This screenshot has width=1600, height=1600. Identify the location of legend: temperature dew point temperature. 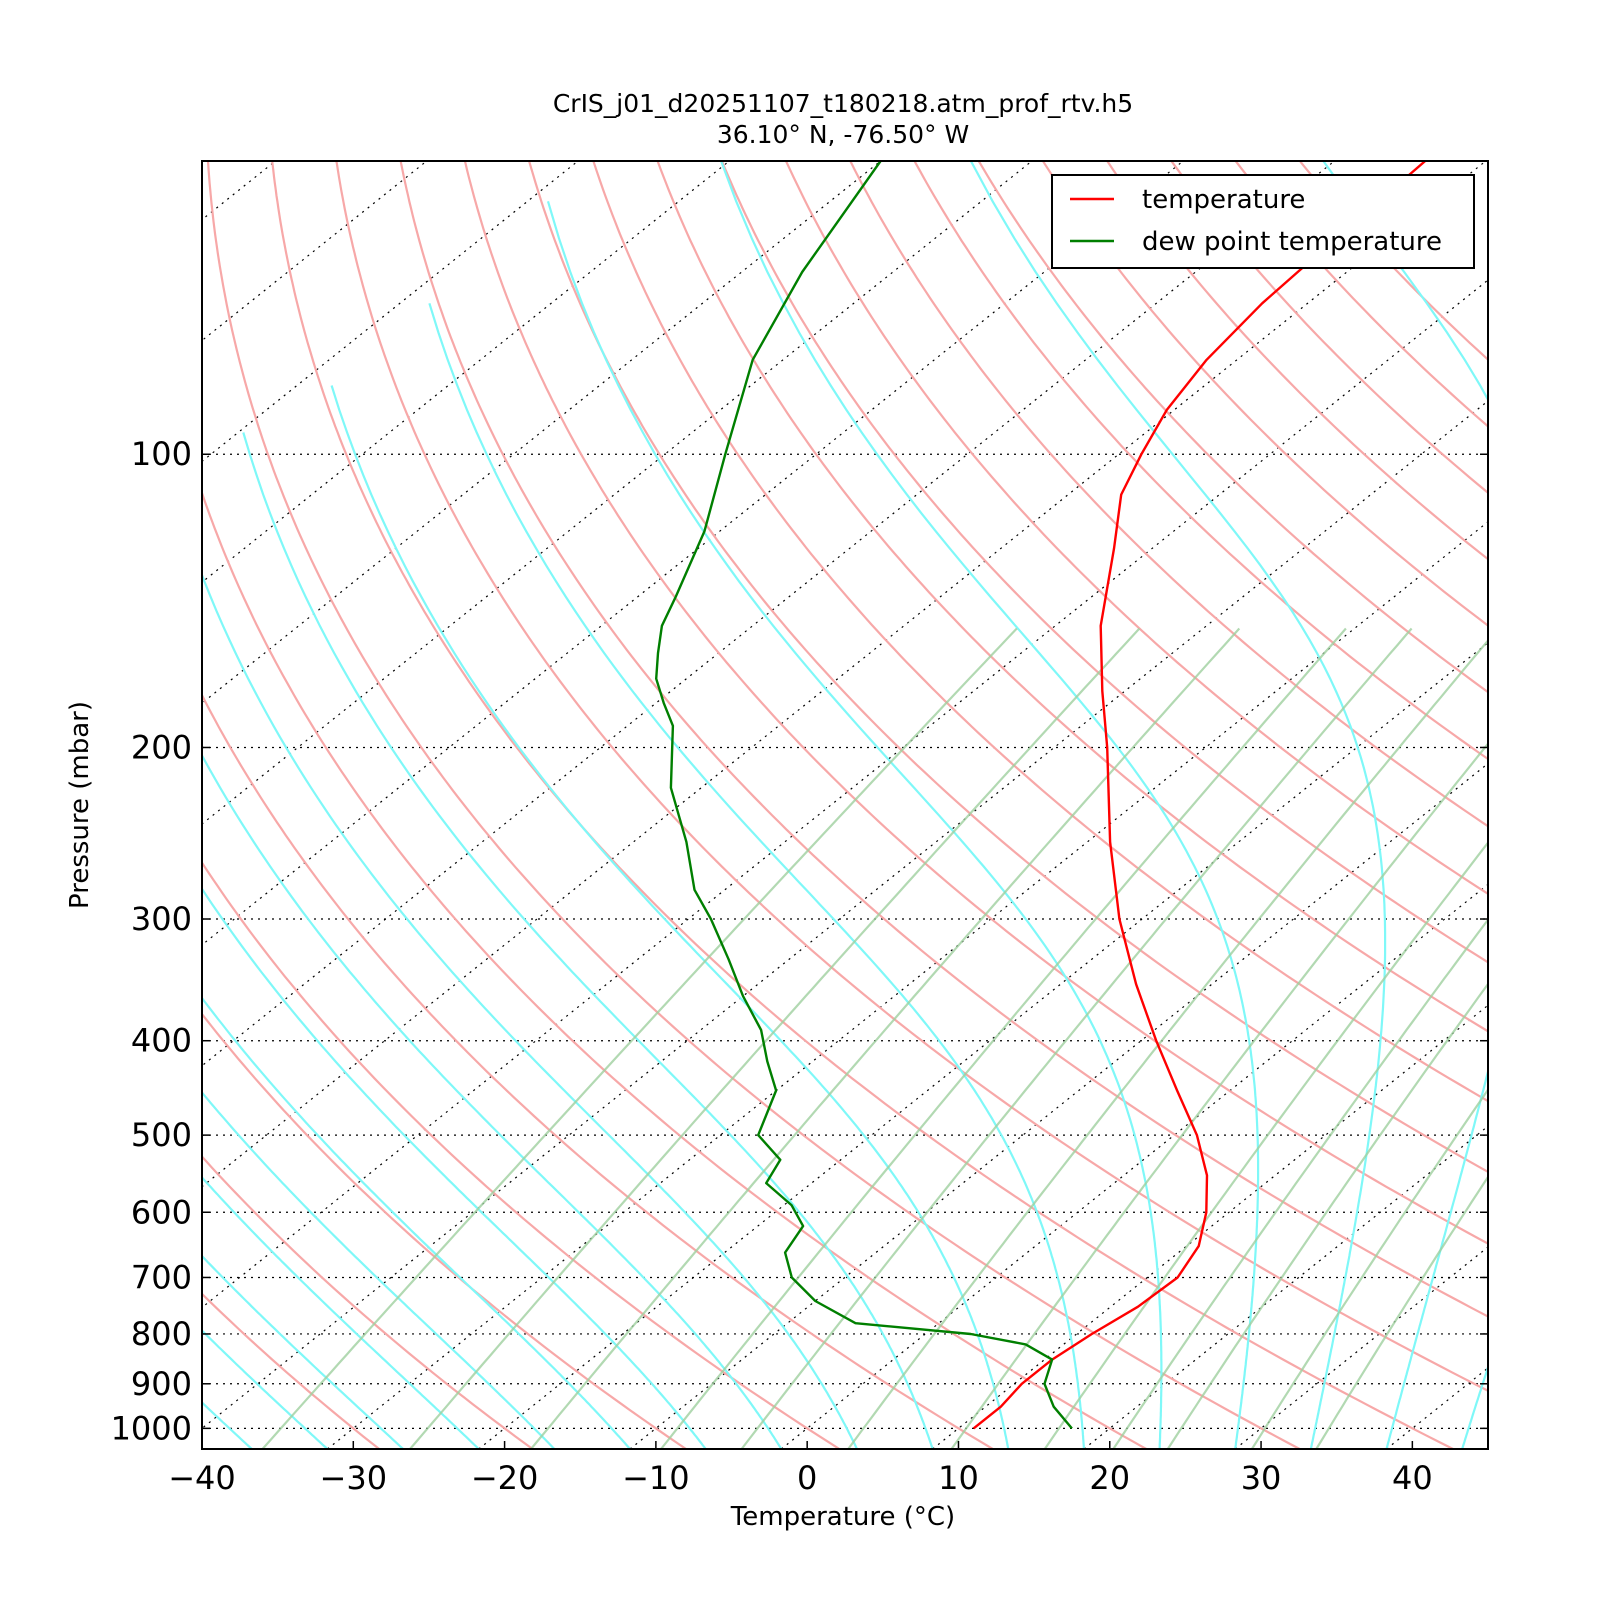
(1263, 221).